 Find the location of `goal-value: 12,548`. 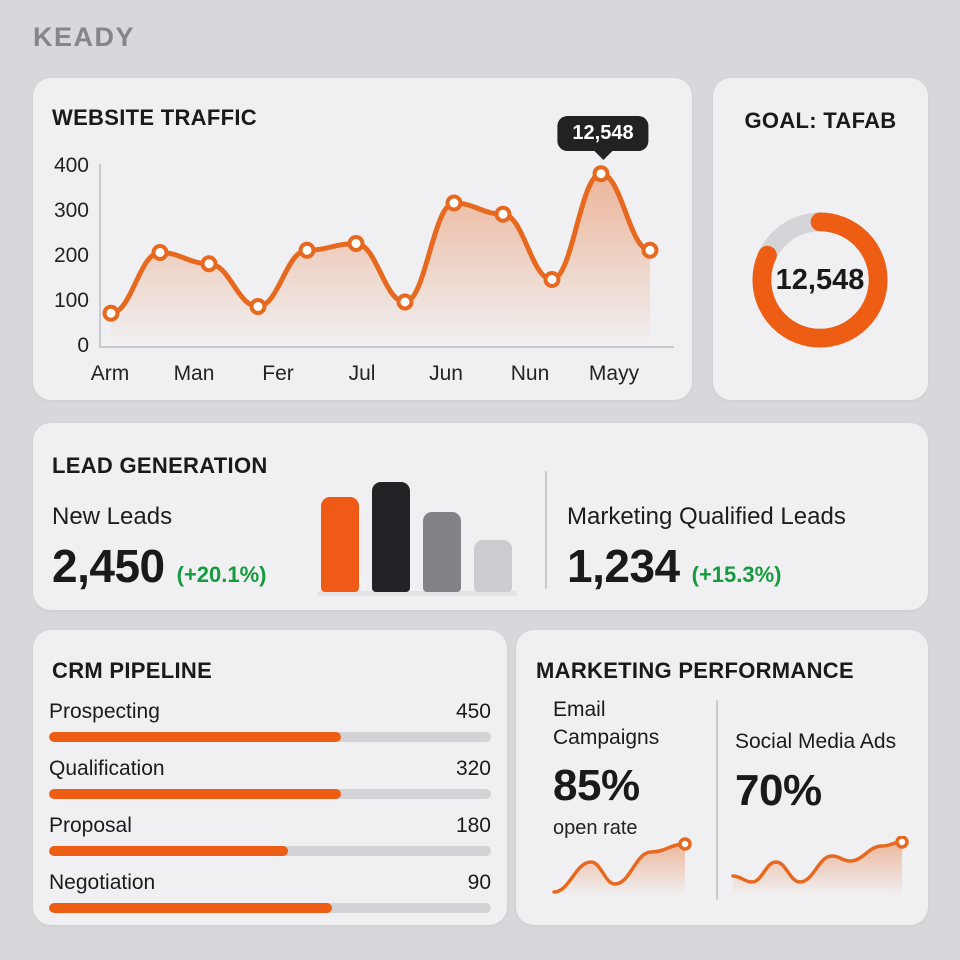

goal-value: 12,548 is located at coordinates (820, 279).